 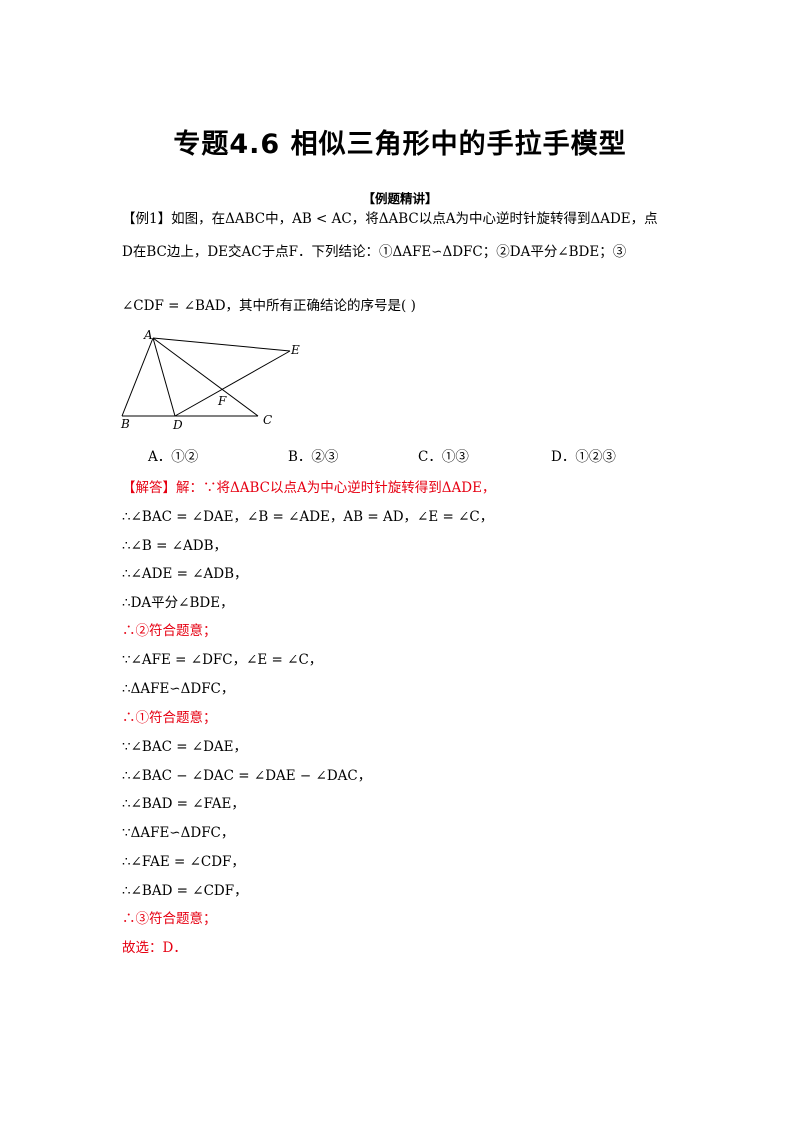 What do you see at coordinates (175, 546) in the screenshot?
I see `solution-line: ∴∠B = ∠ADB，` at bounding box center [175, 546].